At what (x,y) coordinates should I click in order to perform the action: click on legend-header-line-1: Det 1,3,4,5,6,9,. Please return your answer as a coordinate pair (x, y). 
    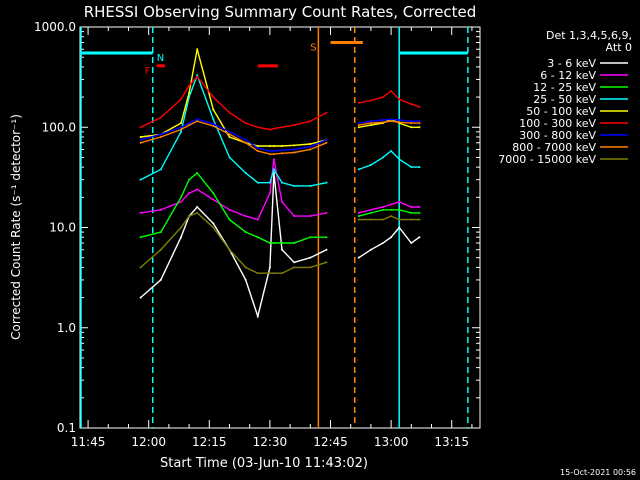
    Looking at the image, I should click on (589, 35).